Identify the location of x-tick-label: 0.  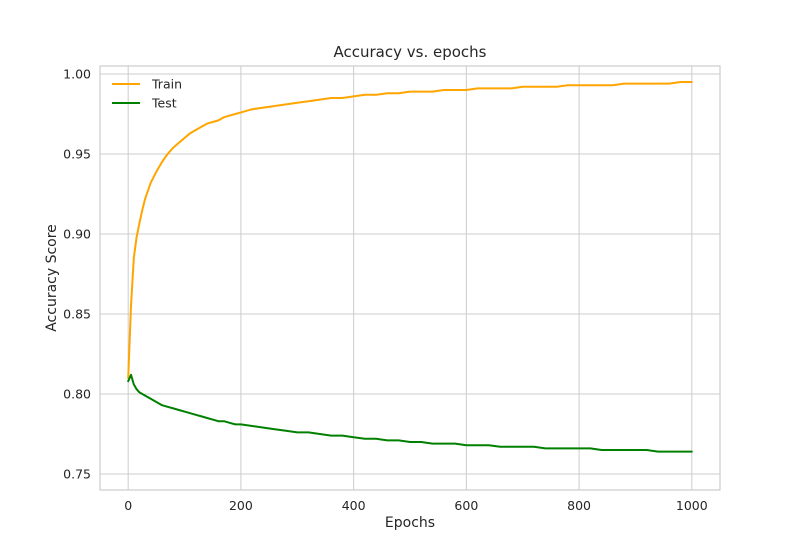
(128, 505).